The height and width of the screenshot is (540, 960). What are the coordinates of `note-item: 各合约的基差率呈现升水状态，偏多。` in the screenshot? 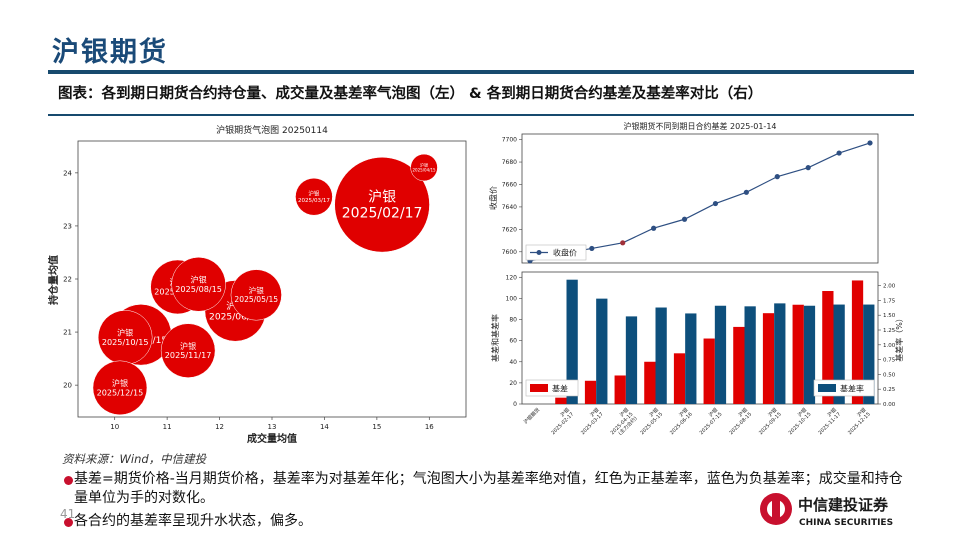 It's located at (369, 521).